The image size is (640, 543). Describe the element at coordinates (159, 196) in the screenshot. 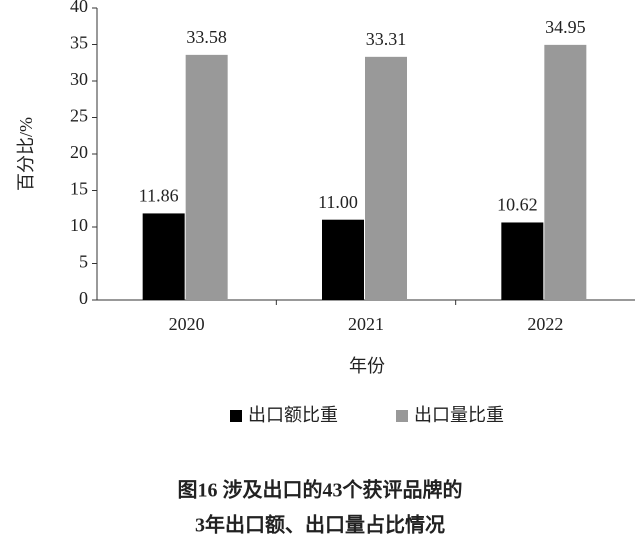

I see `value-label: 11.86` at that location.